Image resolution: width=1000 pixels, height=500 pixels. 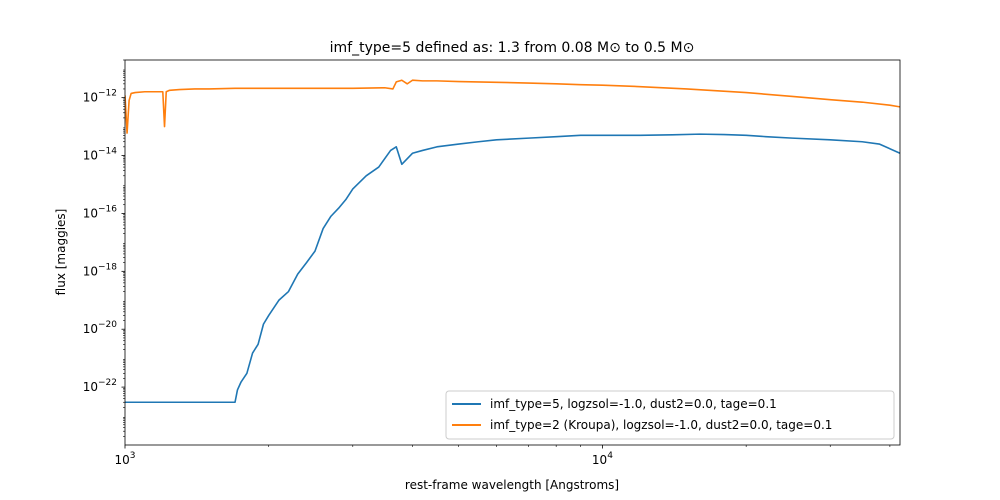 I want to click on legend-box, so click(x=670, y=415).